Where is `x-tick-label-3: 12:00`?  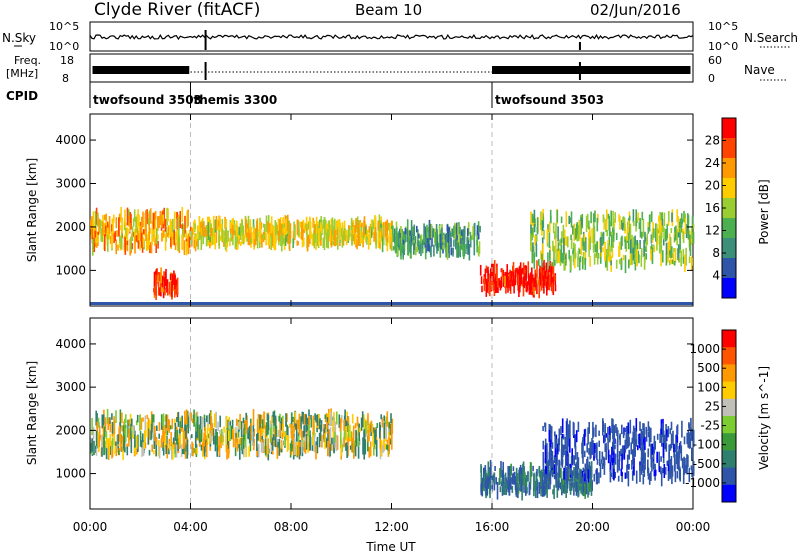 x-tick-label-3: 12:00 is located at coordinates (391, 527).